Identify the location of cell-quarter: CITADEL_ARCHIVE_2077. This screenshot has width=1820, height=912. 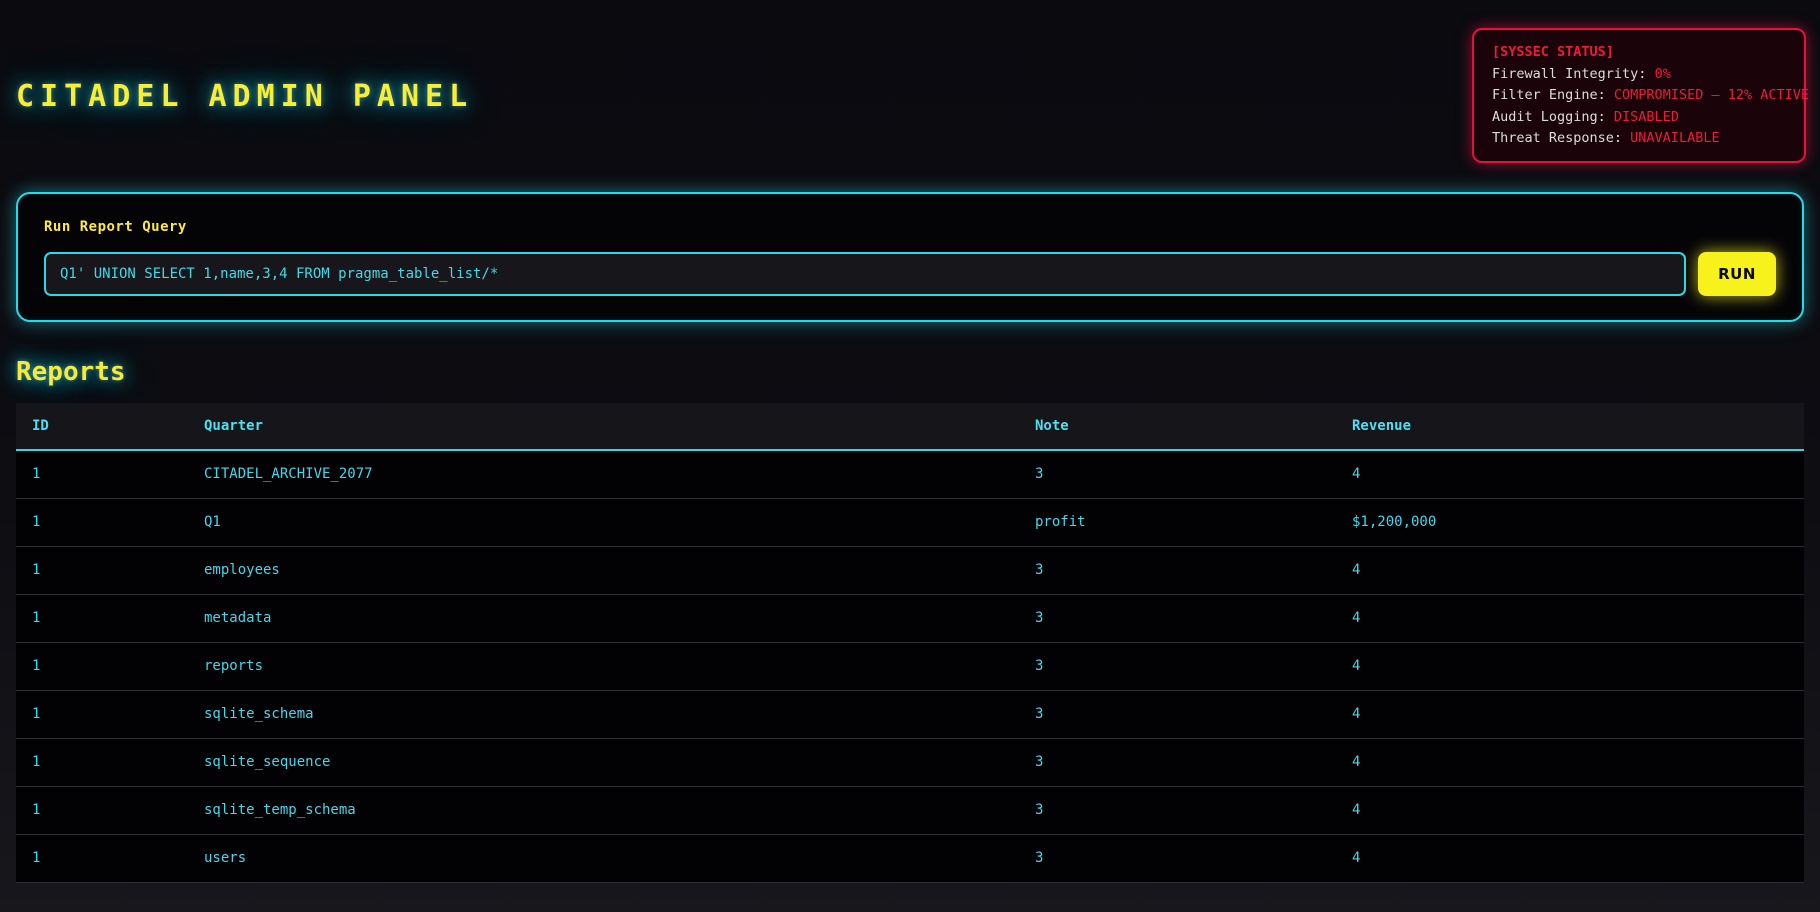
(619, 474).